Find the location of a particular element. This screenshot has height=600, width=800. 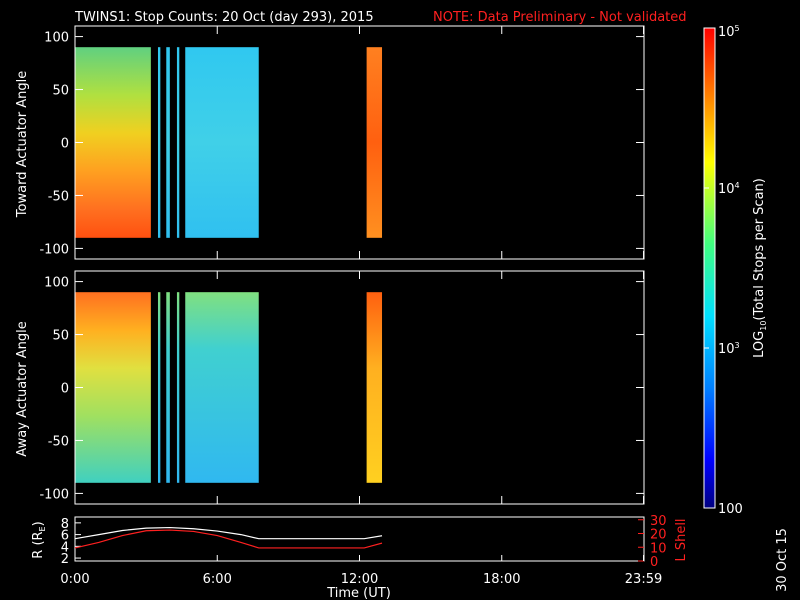

lshell-axis-label: L Shell is located at coordinates (681, 539).